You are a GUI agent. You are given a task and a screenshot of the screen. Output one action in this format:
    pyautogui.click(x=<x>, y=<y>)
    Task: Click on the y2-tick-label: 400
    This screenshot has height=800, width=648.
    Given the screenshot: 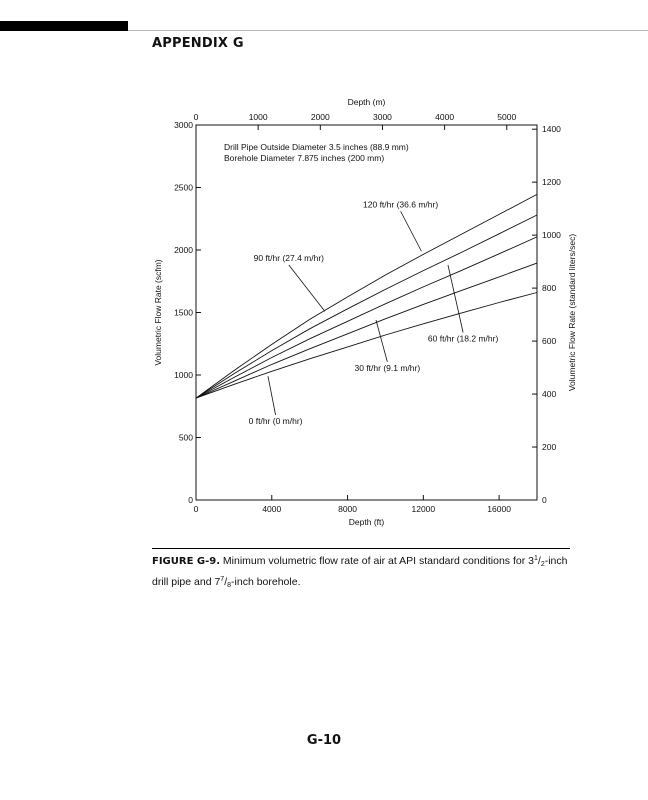 What is the action you would take?
    pyautogui.click(x=549, y=394)
    